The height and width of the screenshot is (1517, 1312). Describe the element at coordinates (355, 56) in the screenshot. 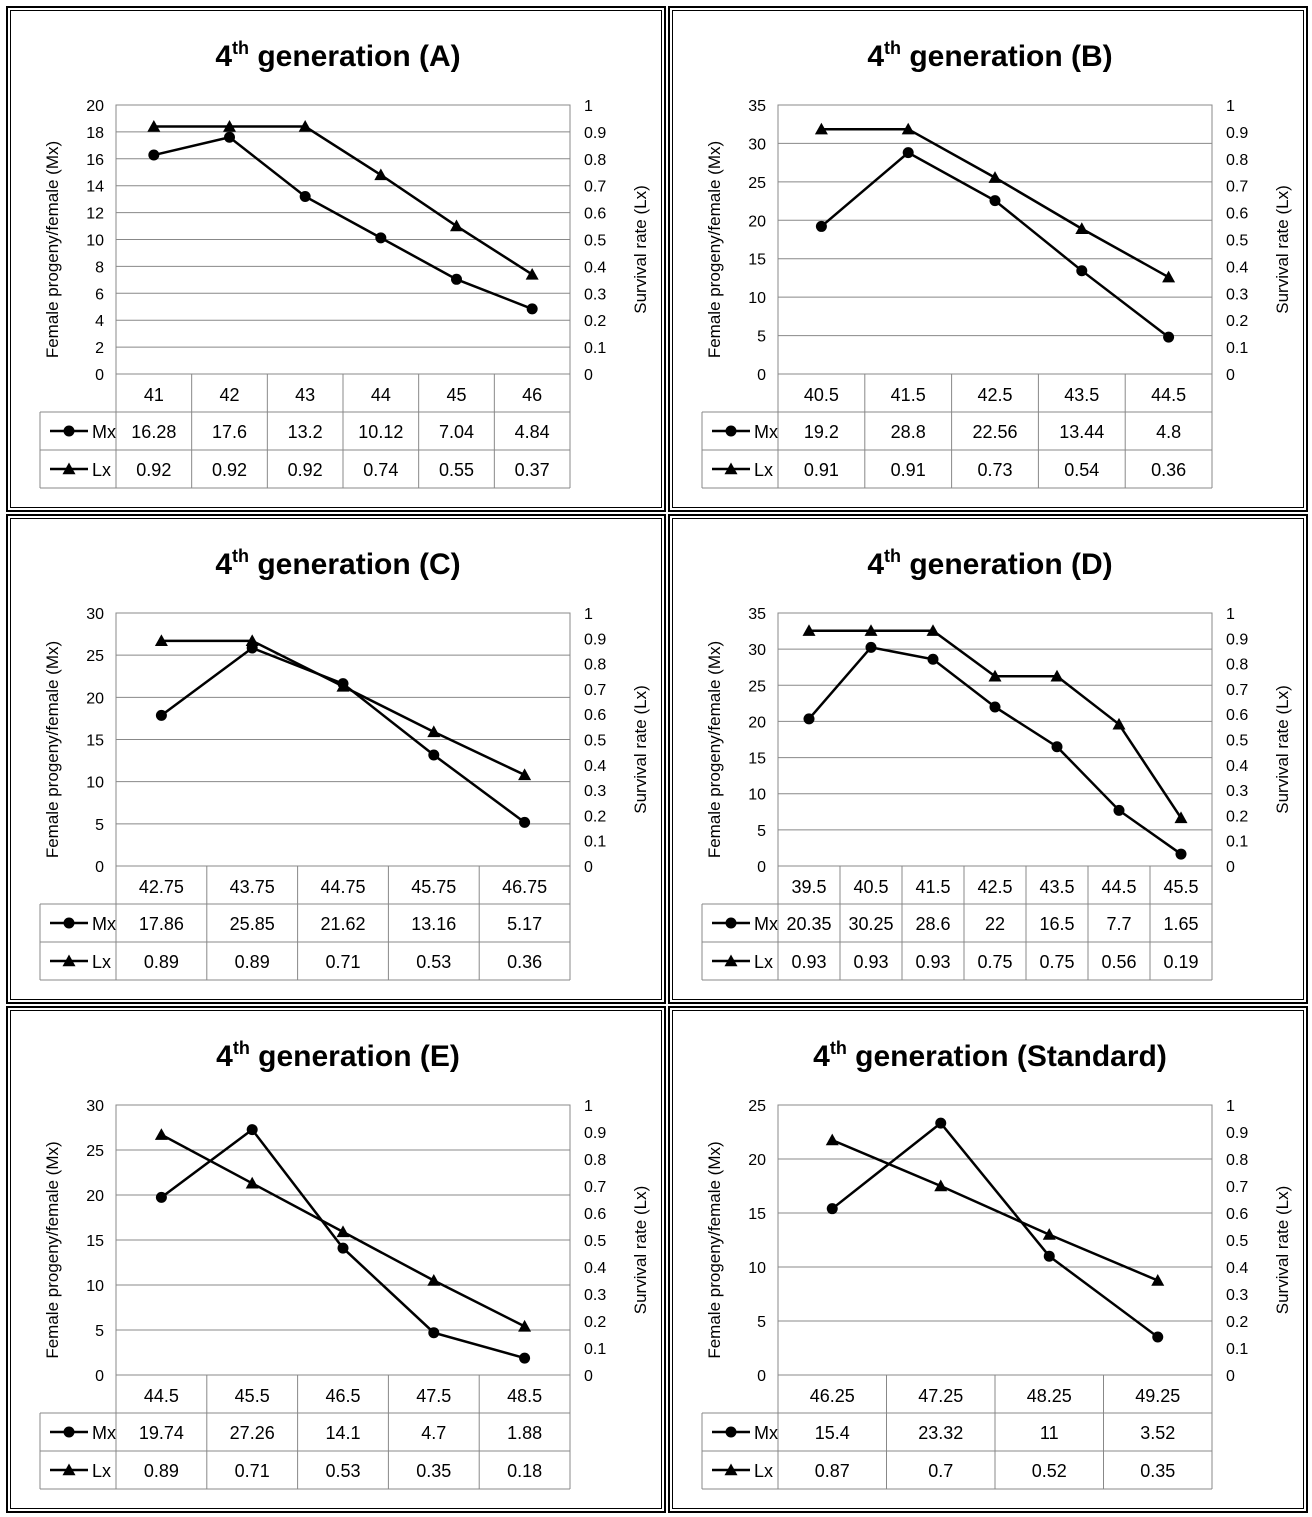

I see `chart-title-rest: generation (A)` at that location.